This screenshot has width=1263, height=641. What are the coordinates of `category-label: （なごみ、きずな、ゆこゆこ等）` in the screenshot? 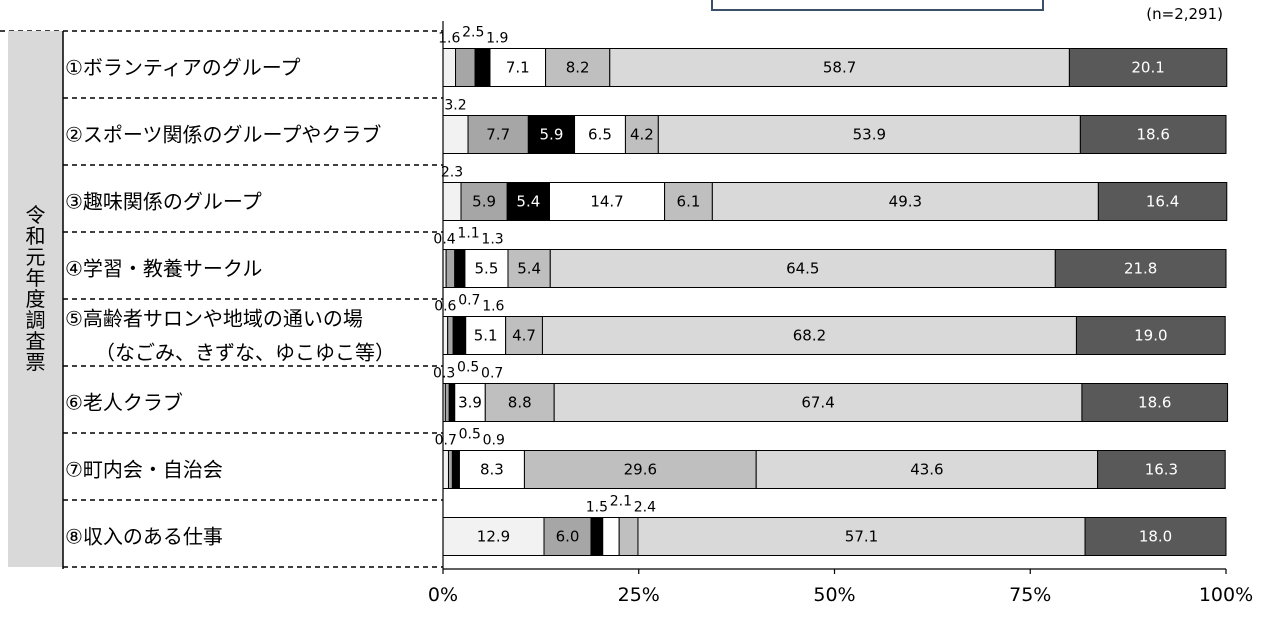 It's located at (245, 353).